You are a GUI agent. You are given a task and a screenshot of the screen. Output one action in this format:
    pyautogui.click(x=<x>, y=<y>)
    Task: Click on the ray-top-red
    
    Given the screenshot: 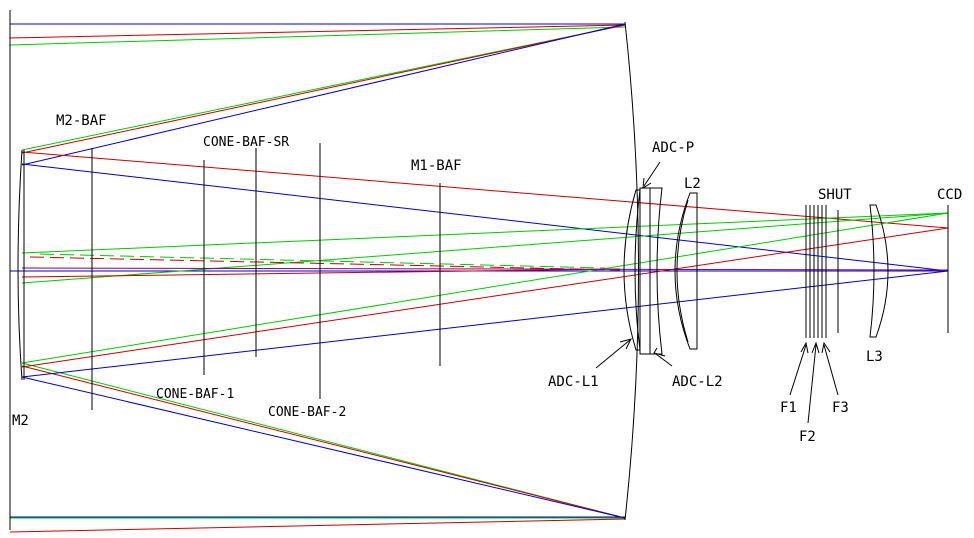 What is the action you would take?
    pyautogui.click(x=317, y=31)
    